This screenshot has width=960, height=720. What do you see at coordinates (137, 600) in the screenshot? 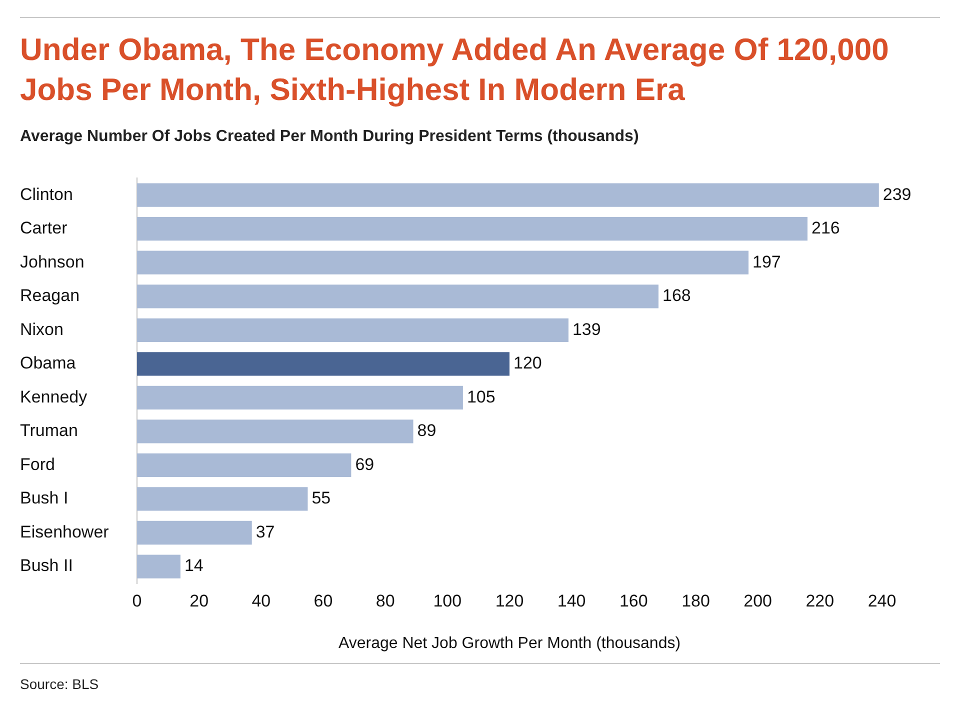
I see `x-tick-label: 0` at bounding box center [137, 600].